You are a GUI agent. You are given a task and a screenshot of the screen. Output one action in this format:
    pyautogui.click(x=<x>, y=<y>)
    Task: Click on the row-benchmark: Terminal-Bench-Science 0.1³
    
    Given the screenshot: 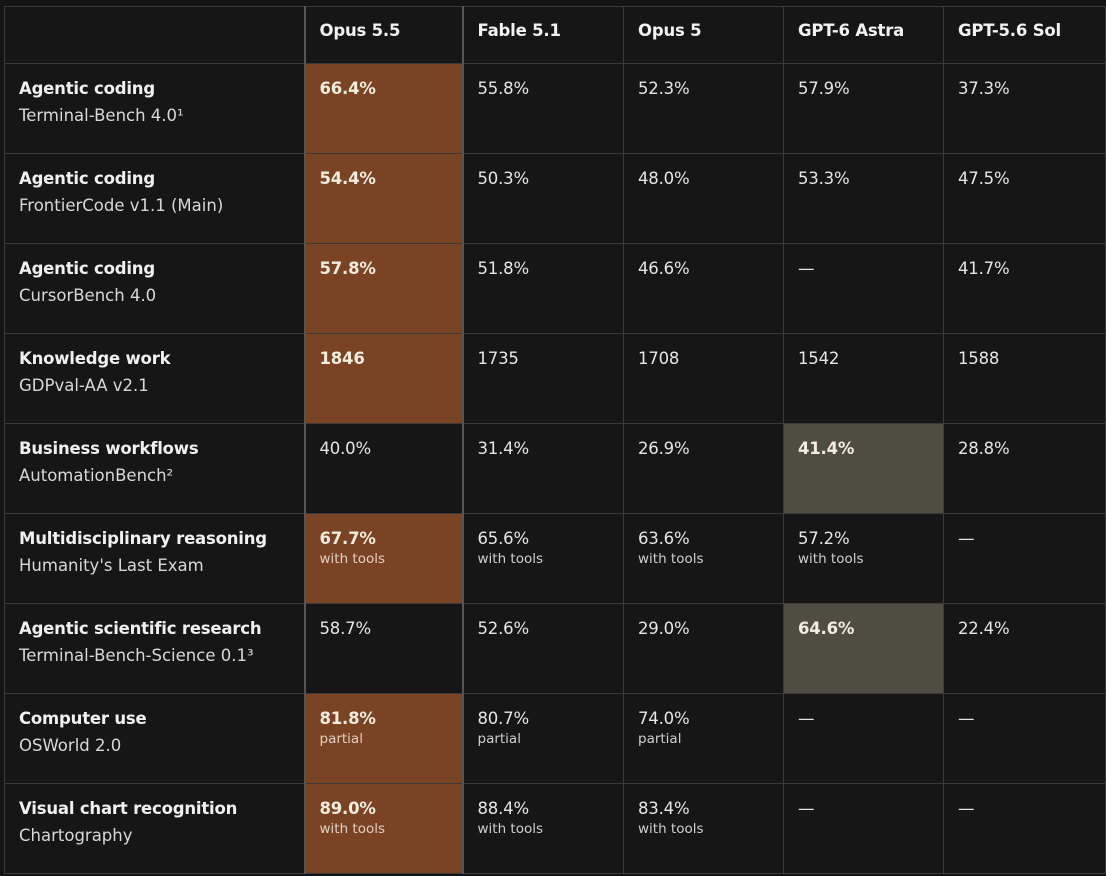 What is the action you would take?
    pyautogui.click(x=136, y=655)
    